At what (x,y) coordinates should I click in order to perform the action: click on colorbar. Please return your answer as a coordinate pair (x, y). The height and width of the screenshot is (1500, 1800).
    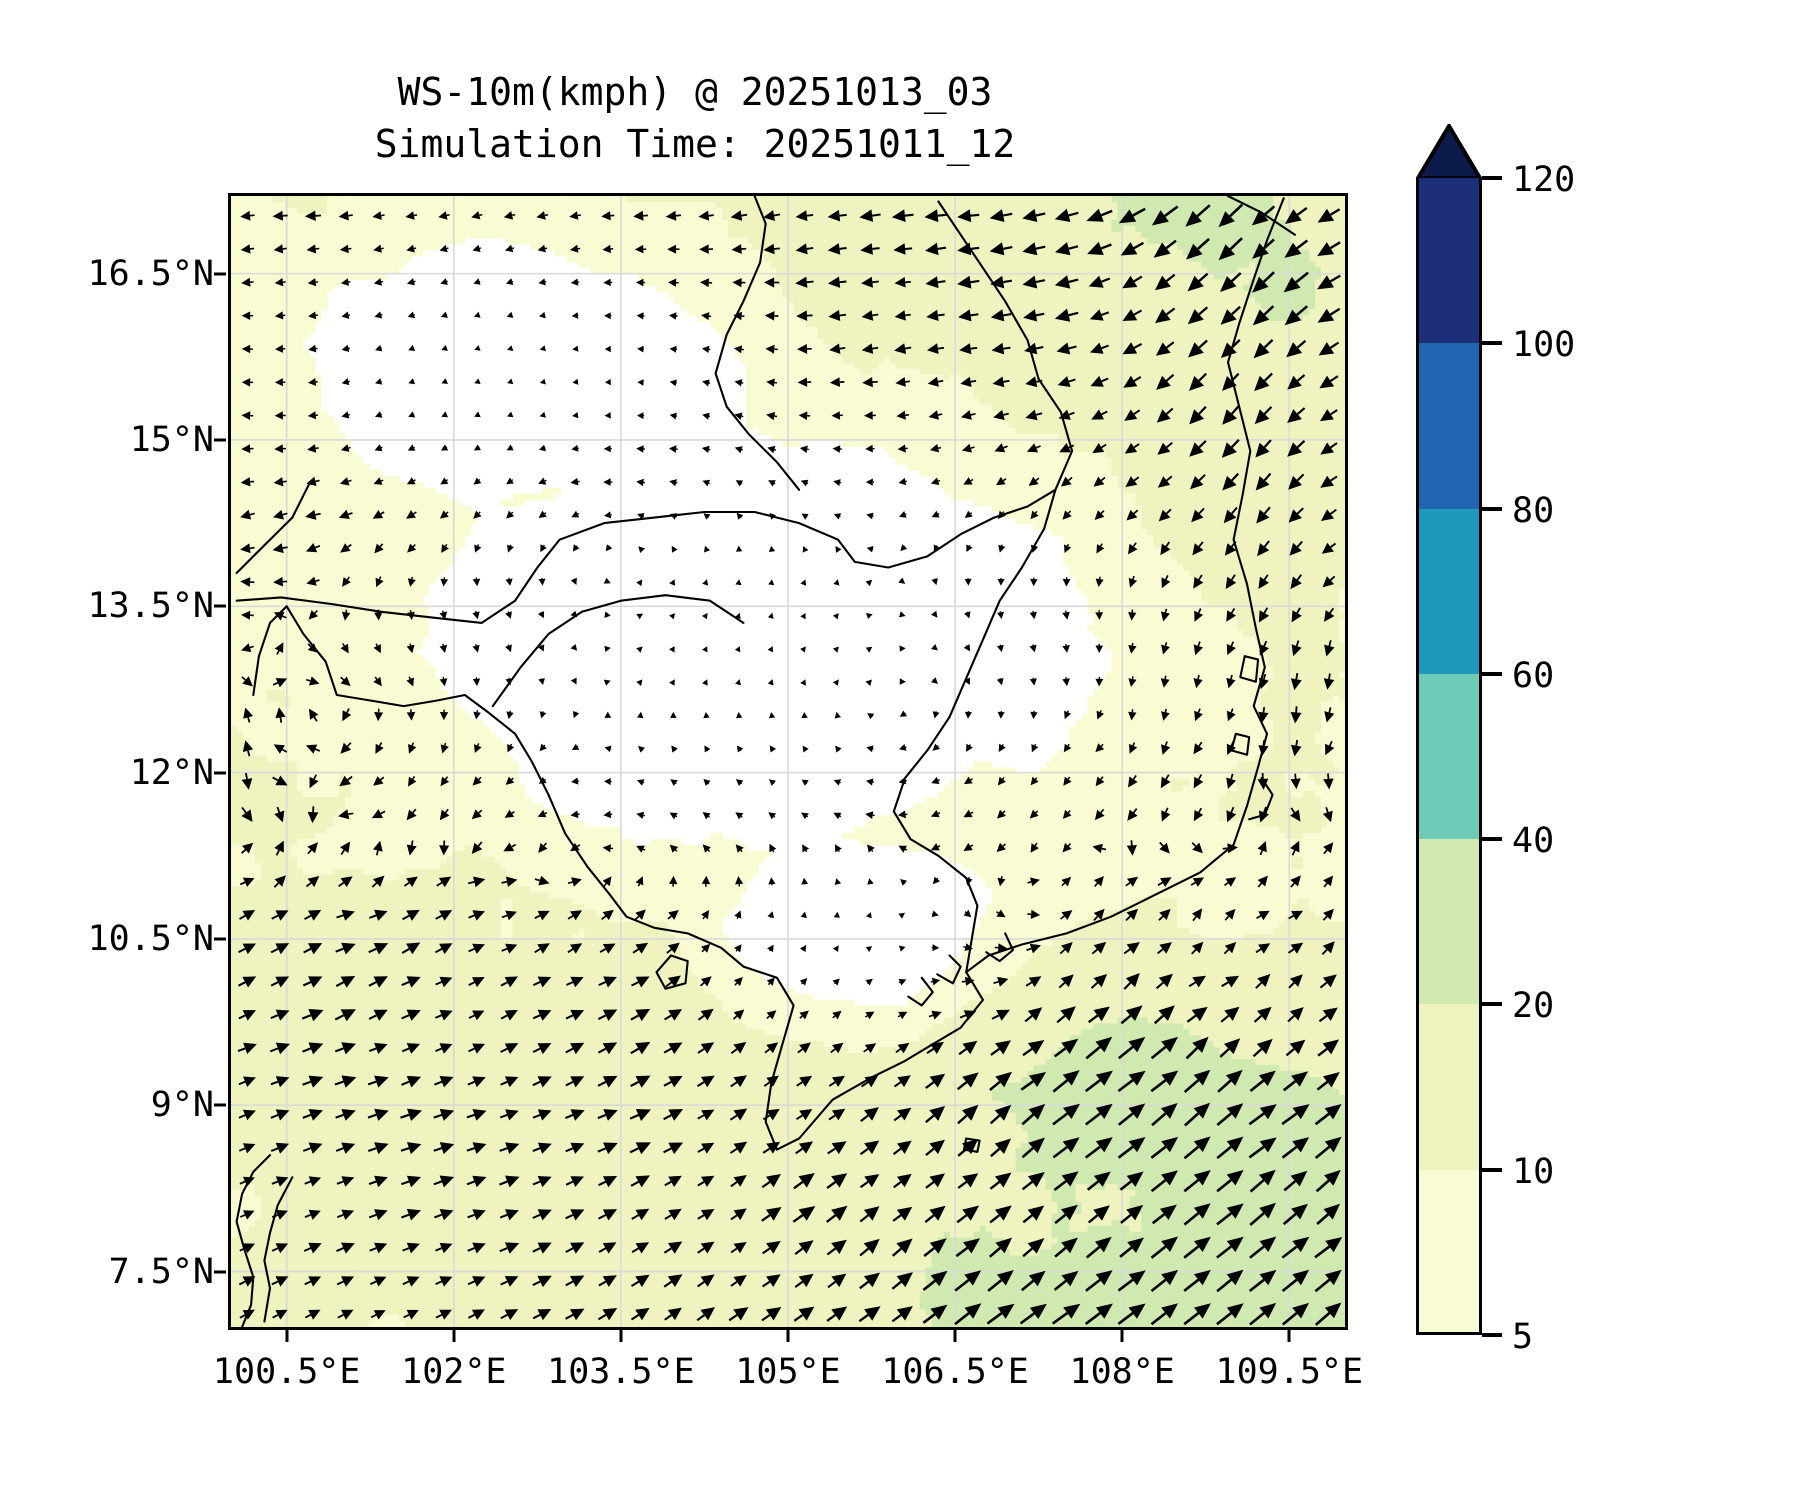
    Looking at the image, I should click on (1449, 756).